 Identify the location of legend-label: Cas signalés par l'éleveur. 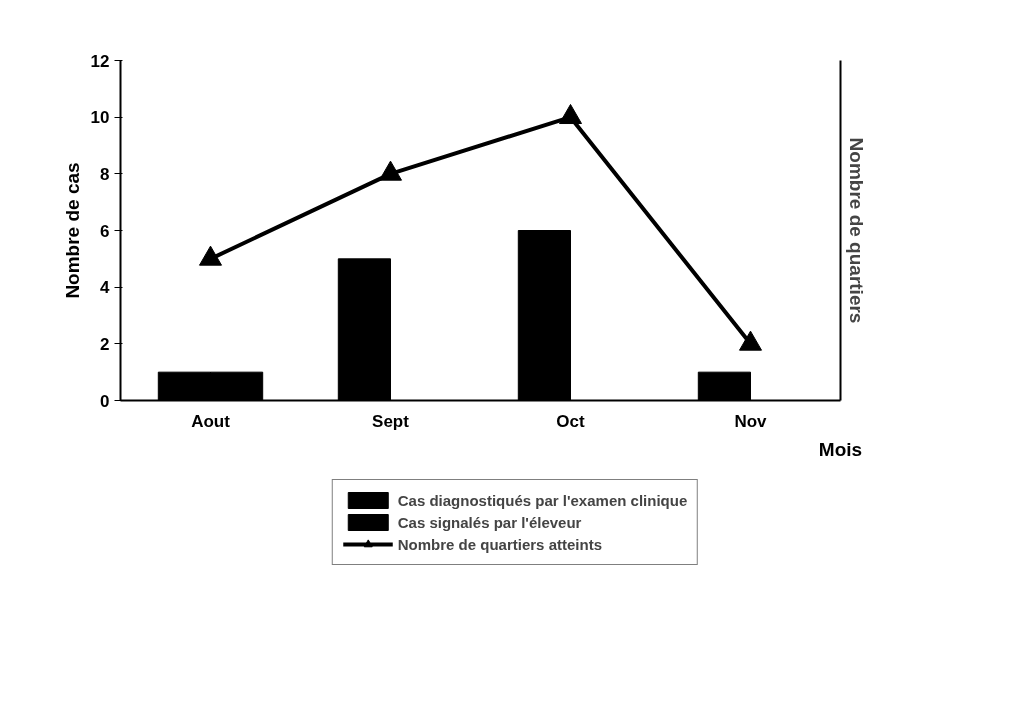
(489, 522).